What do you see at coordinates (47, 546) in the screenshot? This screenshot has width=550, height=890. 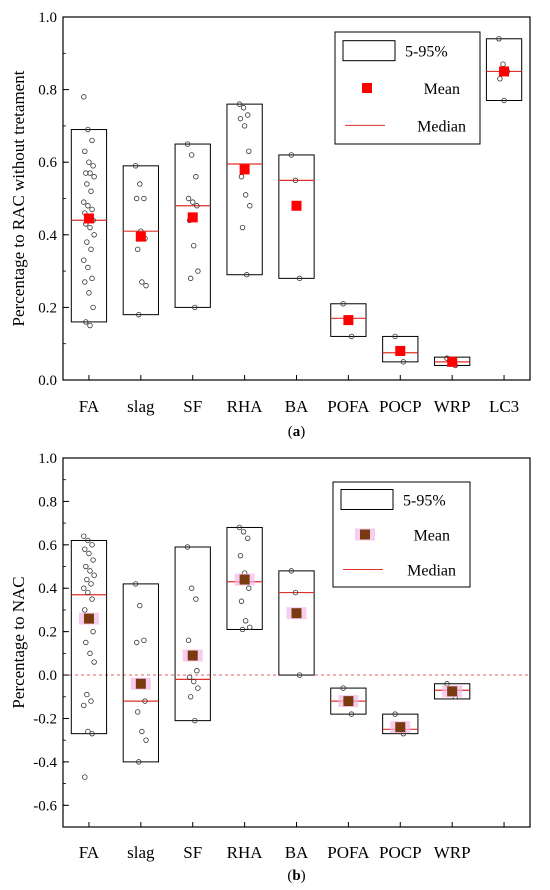 I see `y-tick-label: 0.6` at bounding box center [47, 546].